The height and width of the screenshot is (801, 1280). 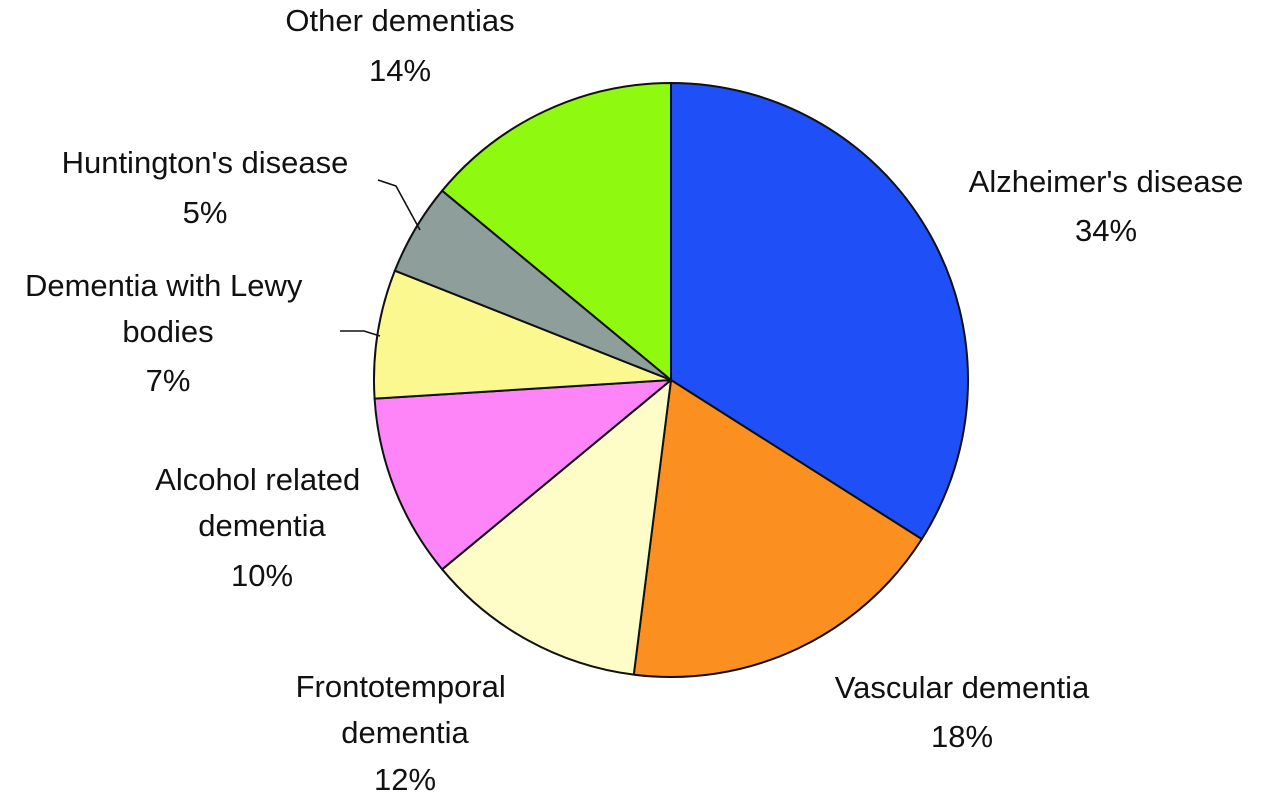 I want to click on slice-label-lewy-line2: bodies, so click(x=167, y=331).